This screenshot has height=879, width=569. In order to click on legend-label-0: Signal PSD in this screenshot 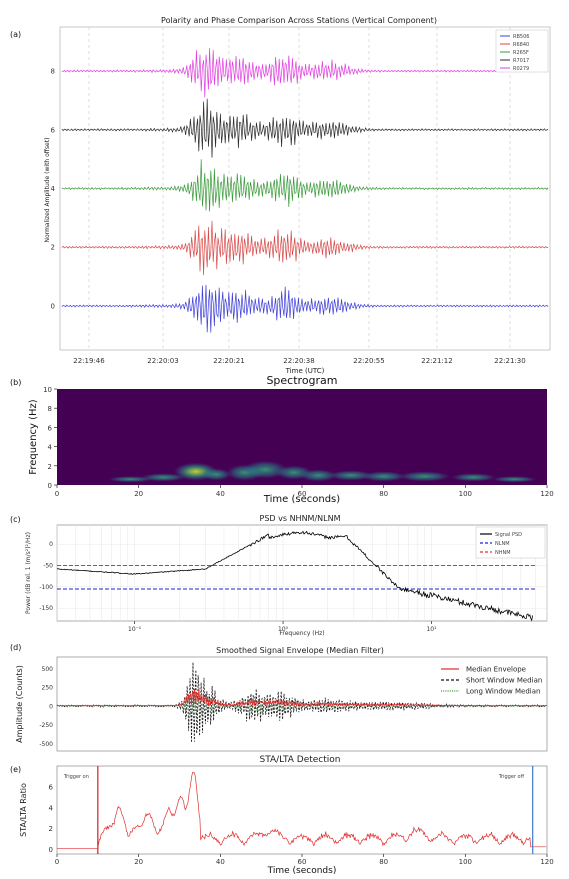, I will do `click(508, 535)`.